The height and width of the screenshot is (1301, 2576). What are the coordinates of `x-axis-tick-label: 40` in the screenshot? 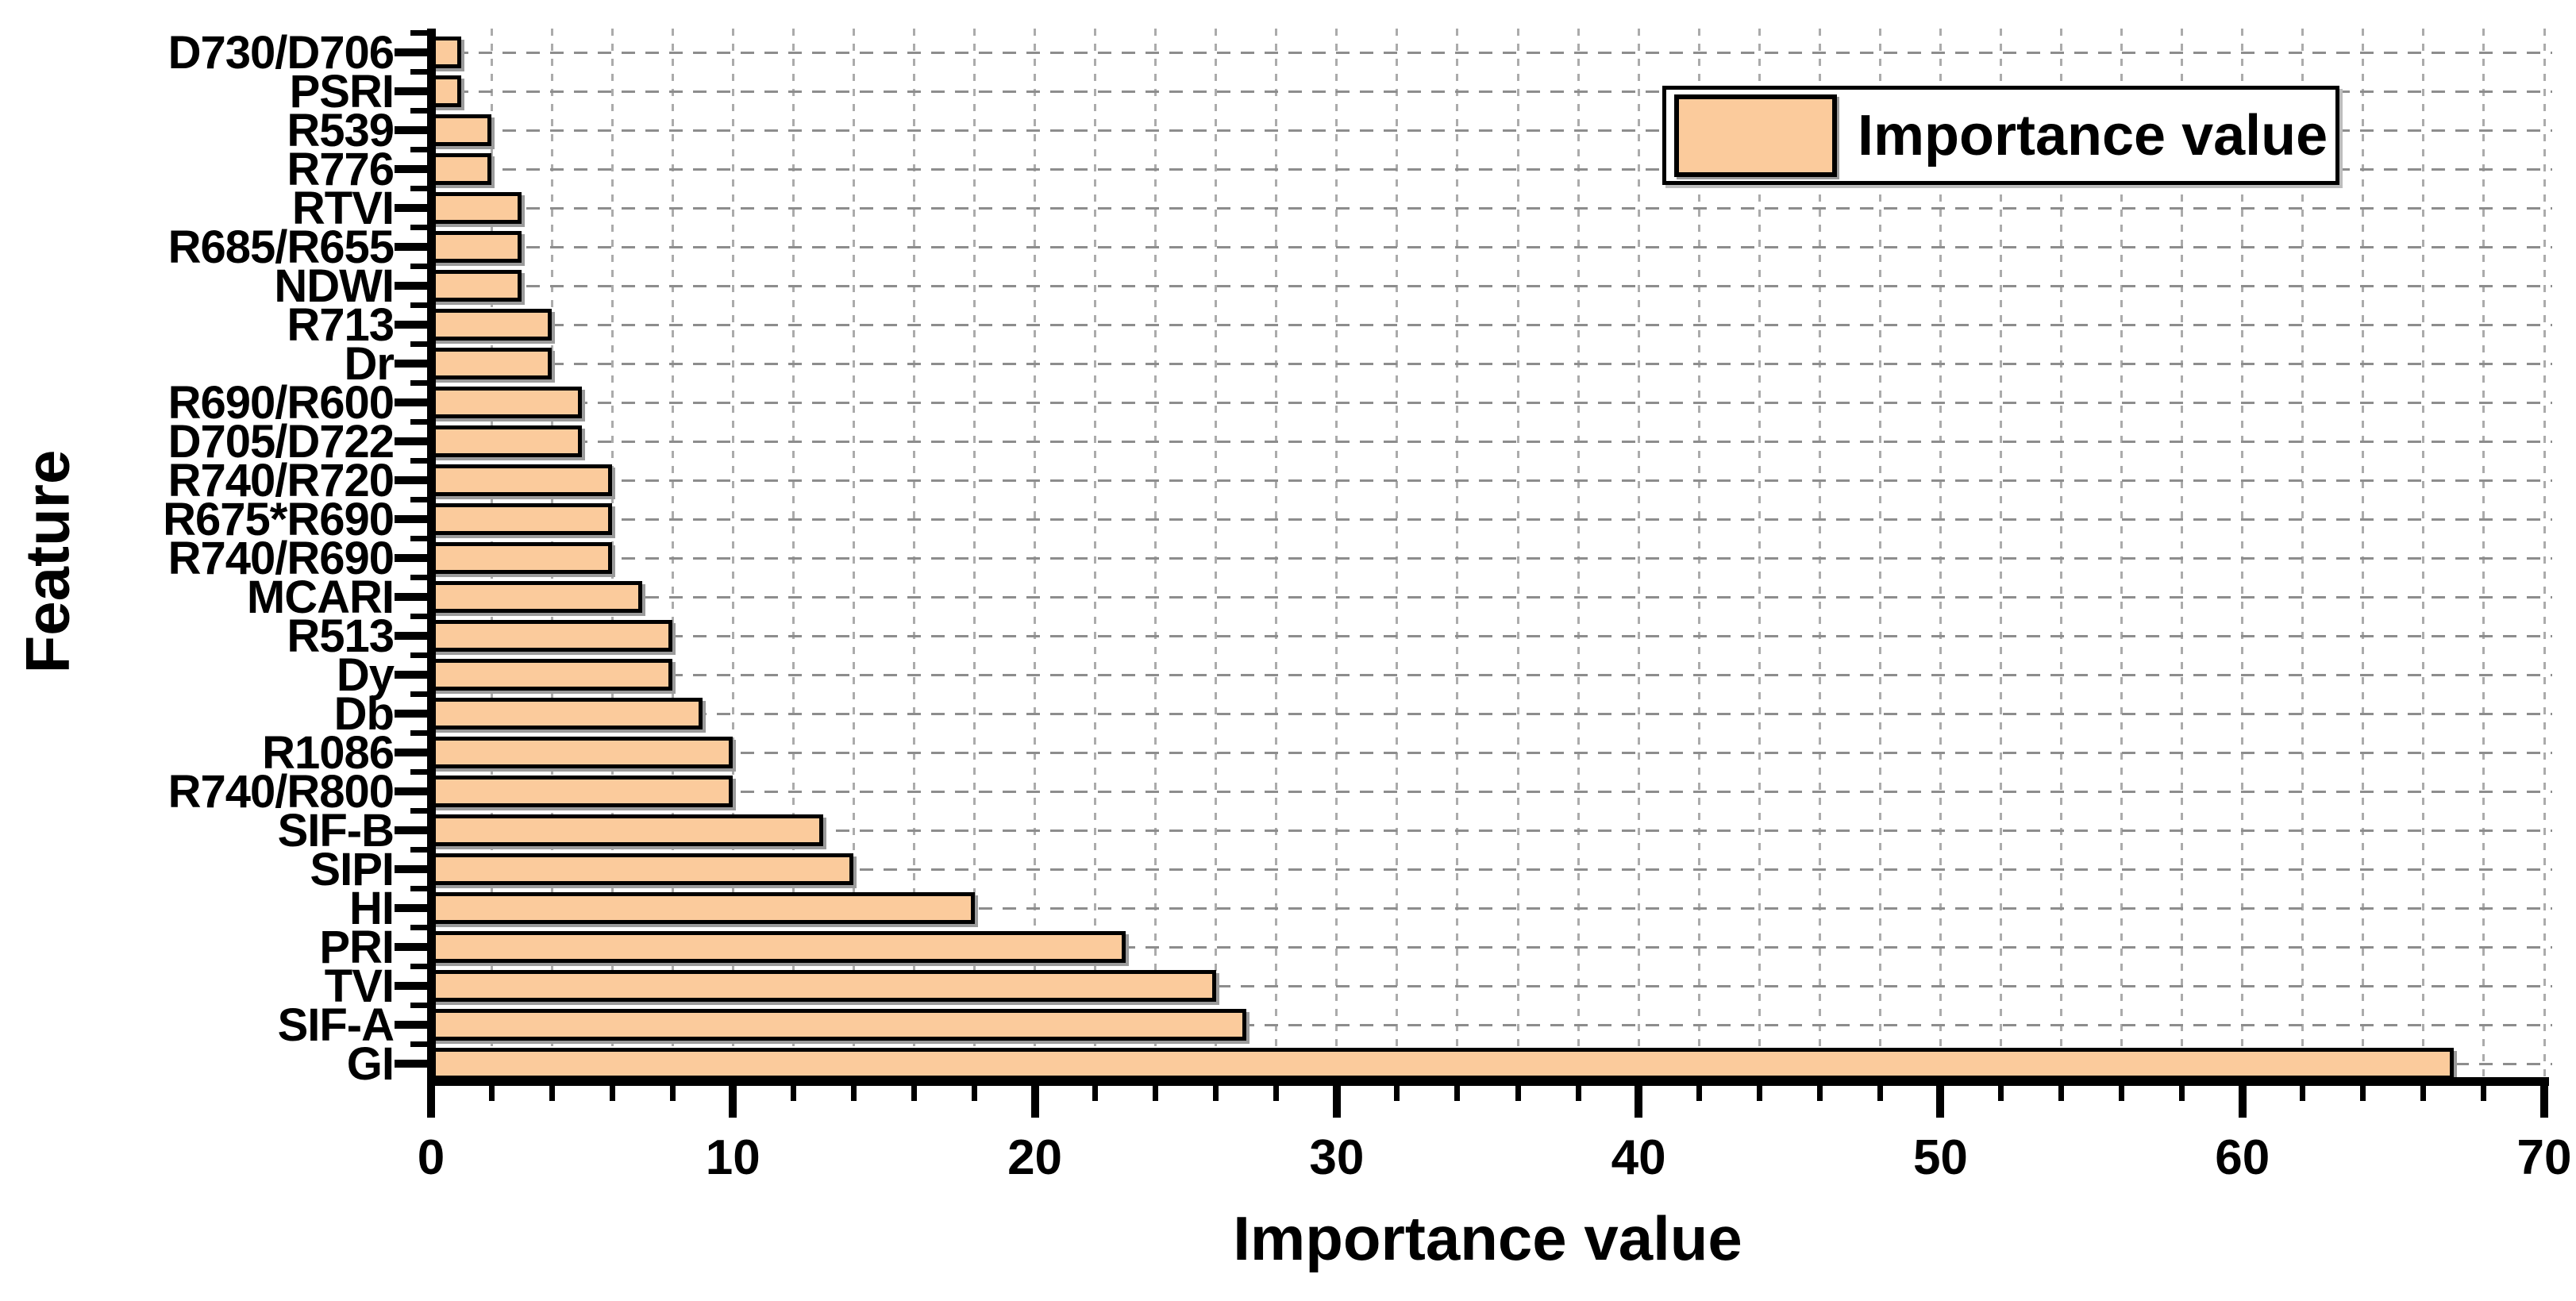 It's located at (1638, 1157).